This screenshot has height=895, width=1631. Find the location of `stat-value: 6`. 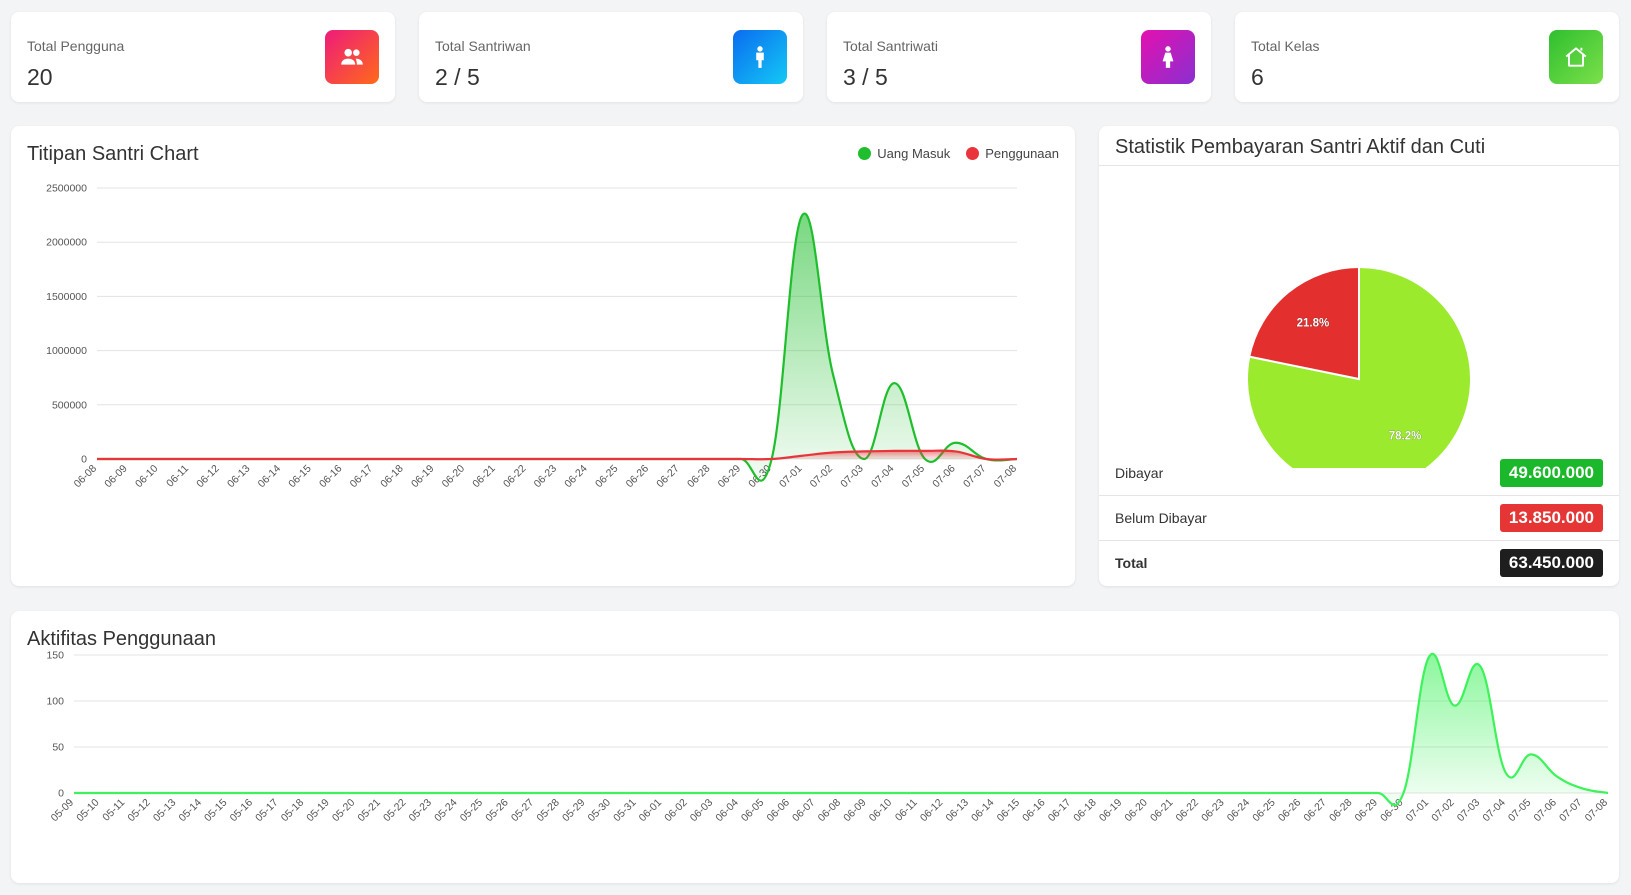

stat-value: 6 is located at coordinates (1257, 77).